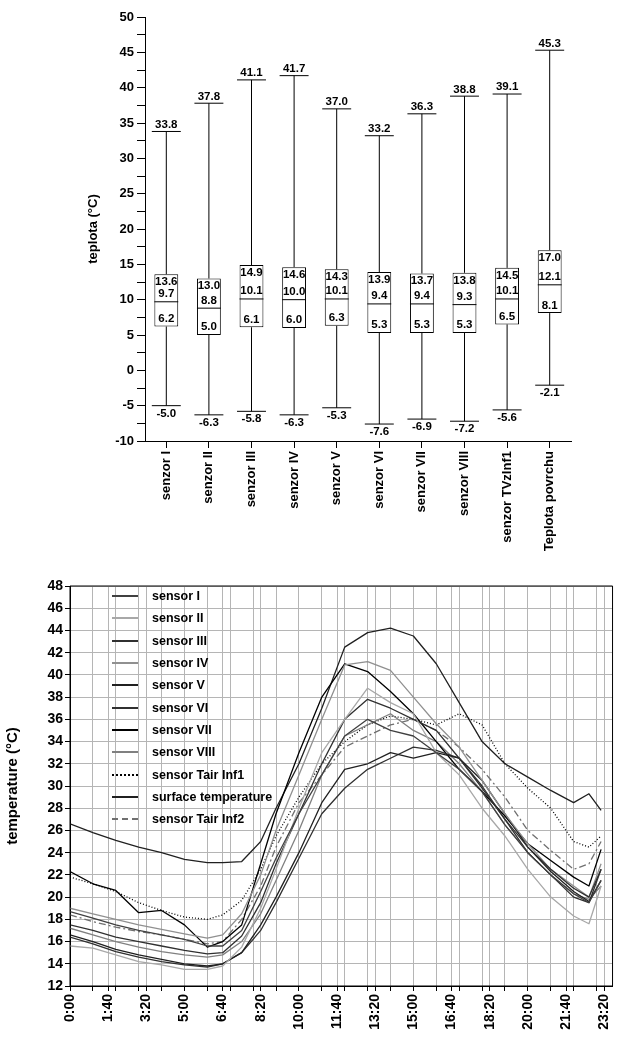 Image resolution: width=624 pixels, height=1039 pixels. What do you see at coordinates (107, 1008) in the screenshot?
I see `x-tick-label: 1:40` at bounding box center [107, 1008].